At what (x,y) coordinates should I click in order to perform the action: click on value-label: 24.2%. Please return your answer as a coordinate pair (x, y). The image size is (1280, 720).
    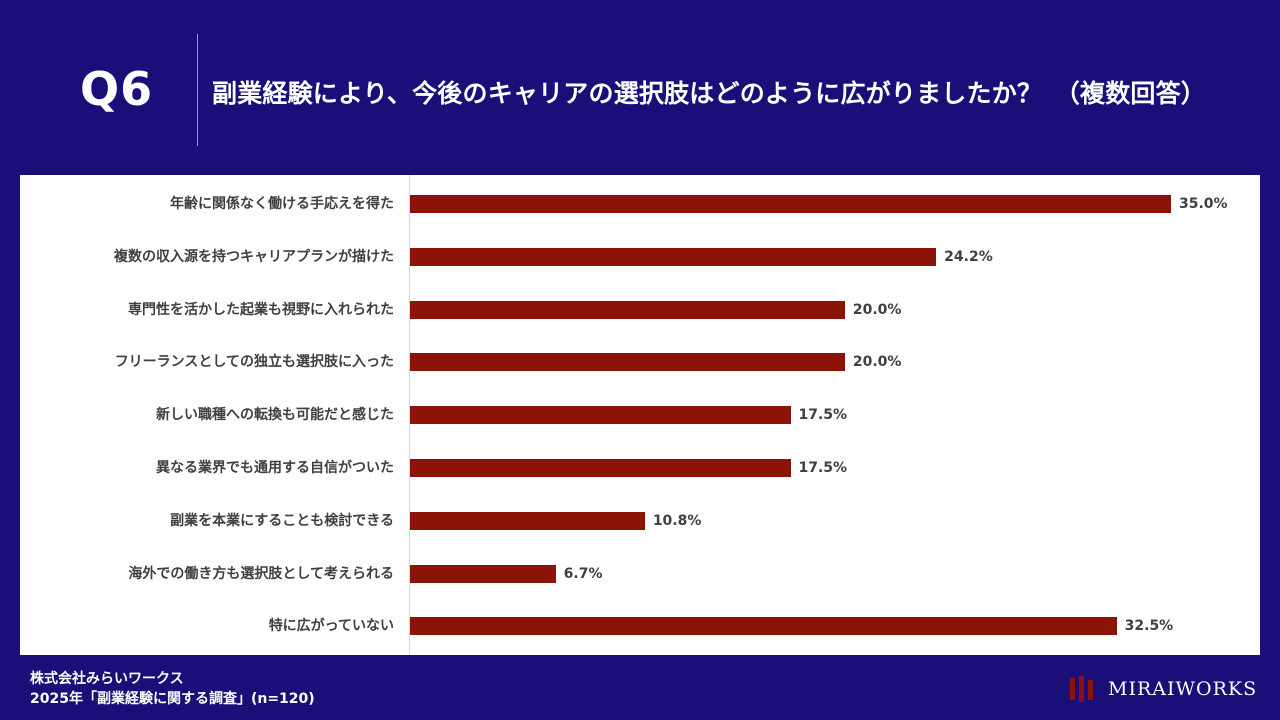
    Looking at the image, I should click on (968, 256).